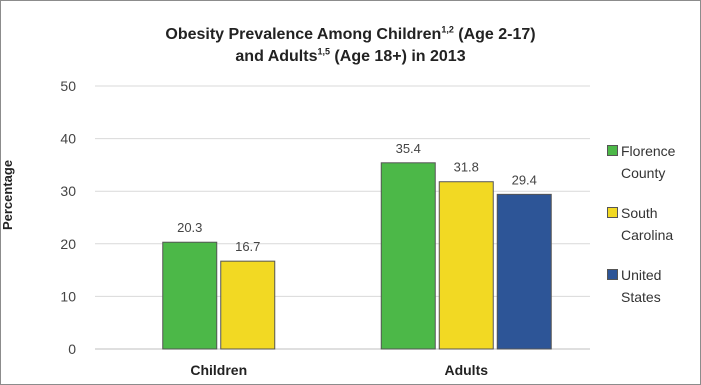 This screenshot has height=385, width=701. Describe the element at coordinates (68, 296) in the screenshot. I see `y-tick-label: 10` at that location.